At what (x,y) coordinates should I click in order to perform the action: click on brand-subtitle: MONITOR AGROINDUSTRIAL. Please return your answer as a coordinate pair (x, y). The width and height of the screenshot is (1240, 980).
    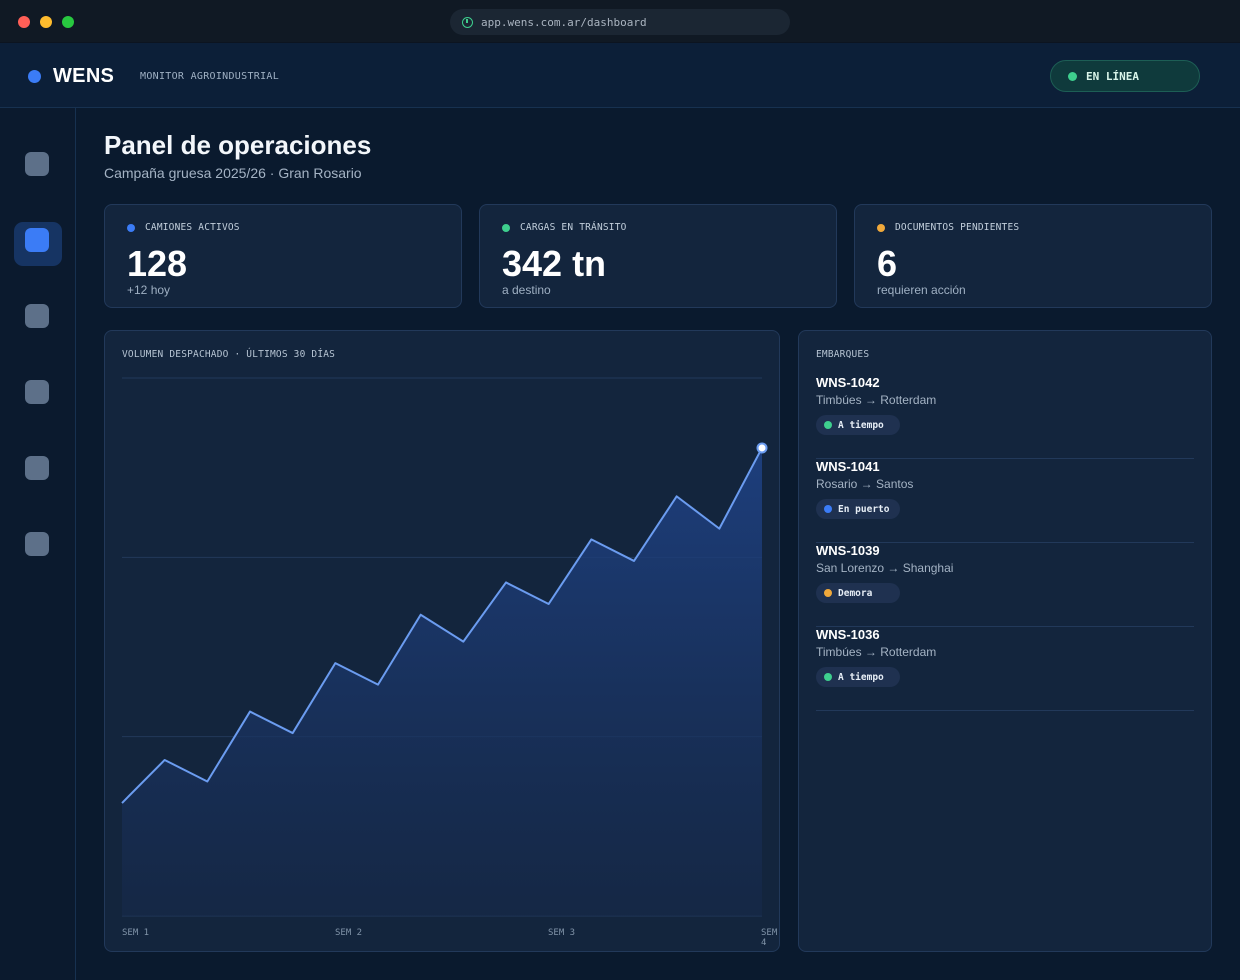
    Looking at the image, I should click on (210, 76).